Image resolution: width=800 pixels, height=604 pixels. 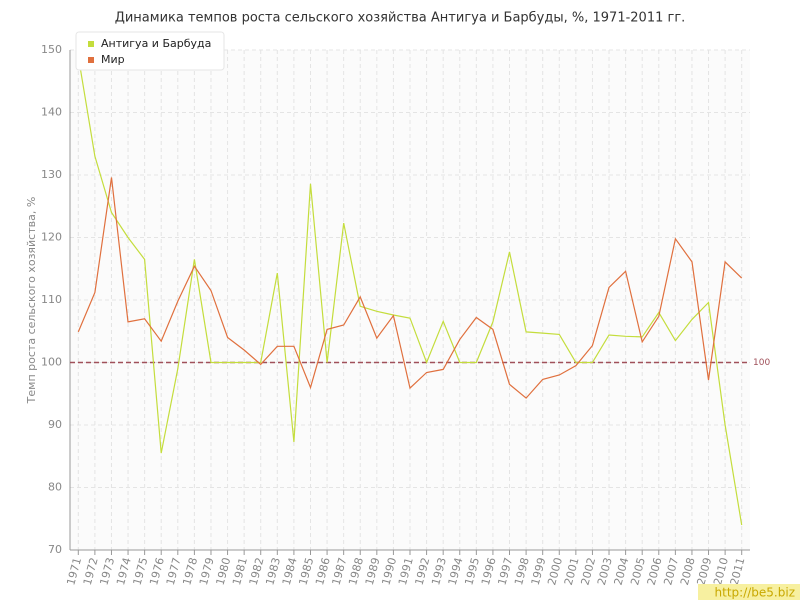 I want to click on y-tick-label: 70, so click(x=55, y=549).